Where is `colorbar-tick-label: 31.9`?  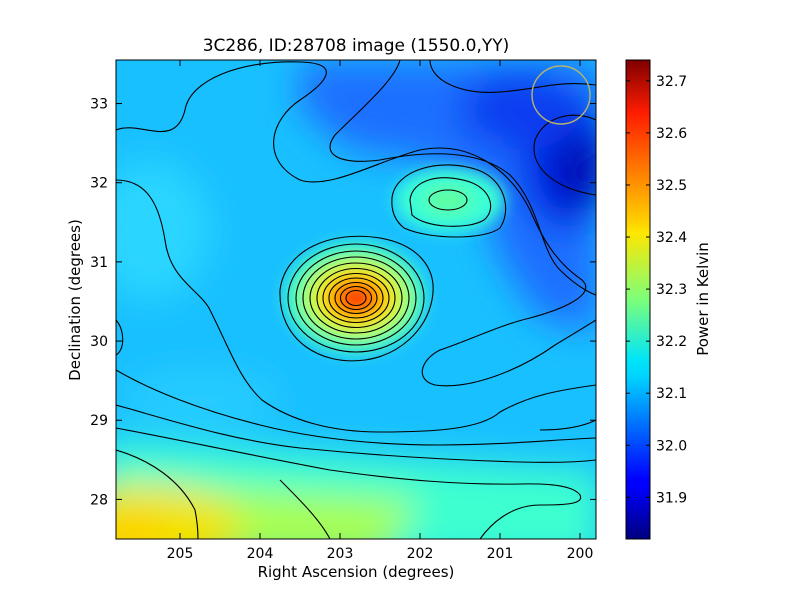
colorbar-tick-label: 31.9 is located at coordinates (671, 498).